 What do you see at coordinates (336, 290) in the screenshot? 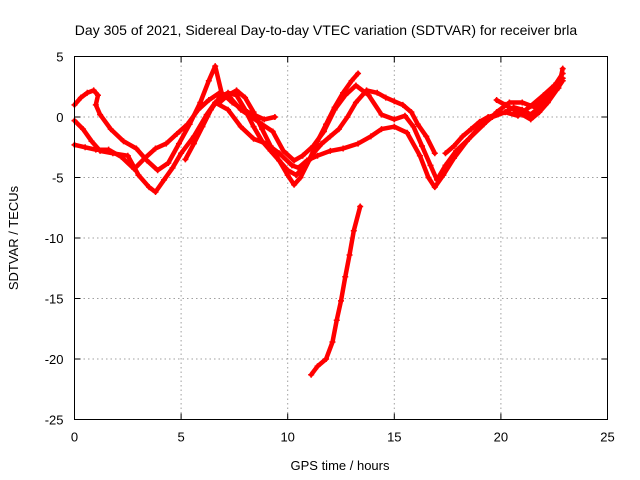
I see `series-sat-h` at bounding box center [336, 290].